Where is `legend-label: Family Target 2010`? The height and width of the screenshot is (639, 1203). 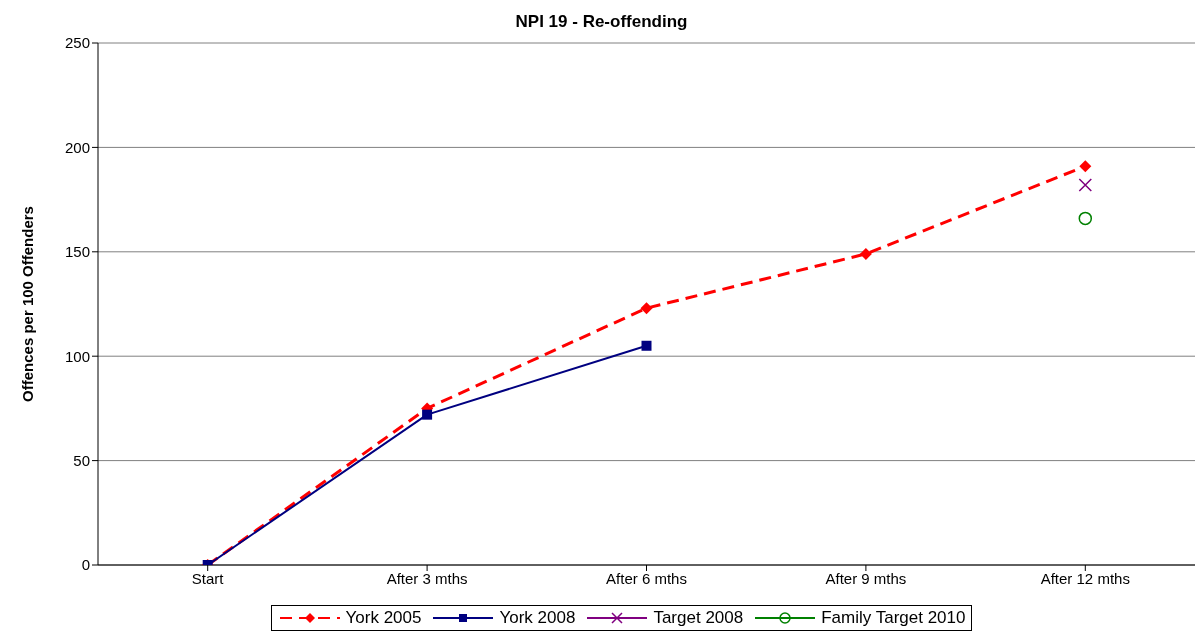 legend-label: Family Target 2010 is located at coordinates (893, 618).